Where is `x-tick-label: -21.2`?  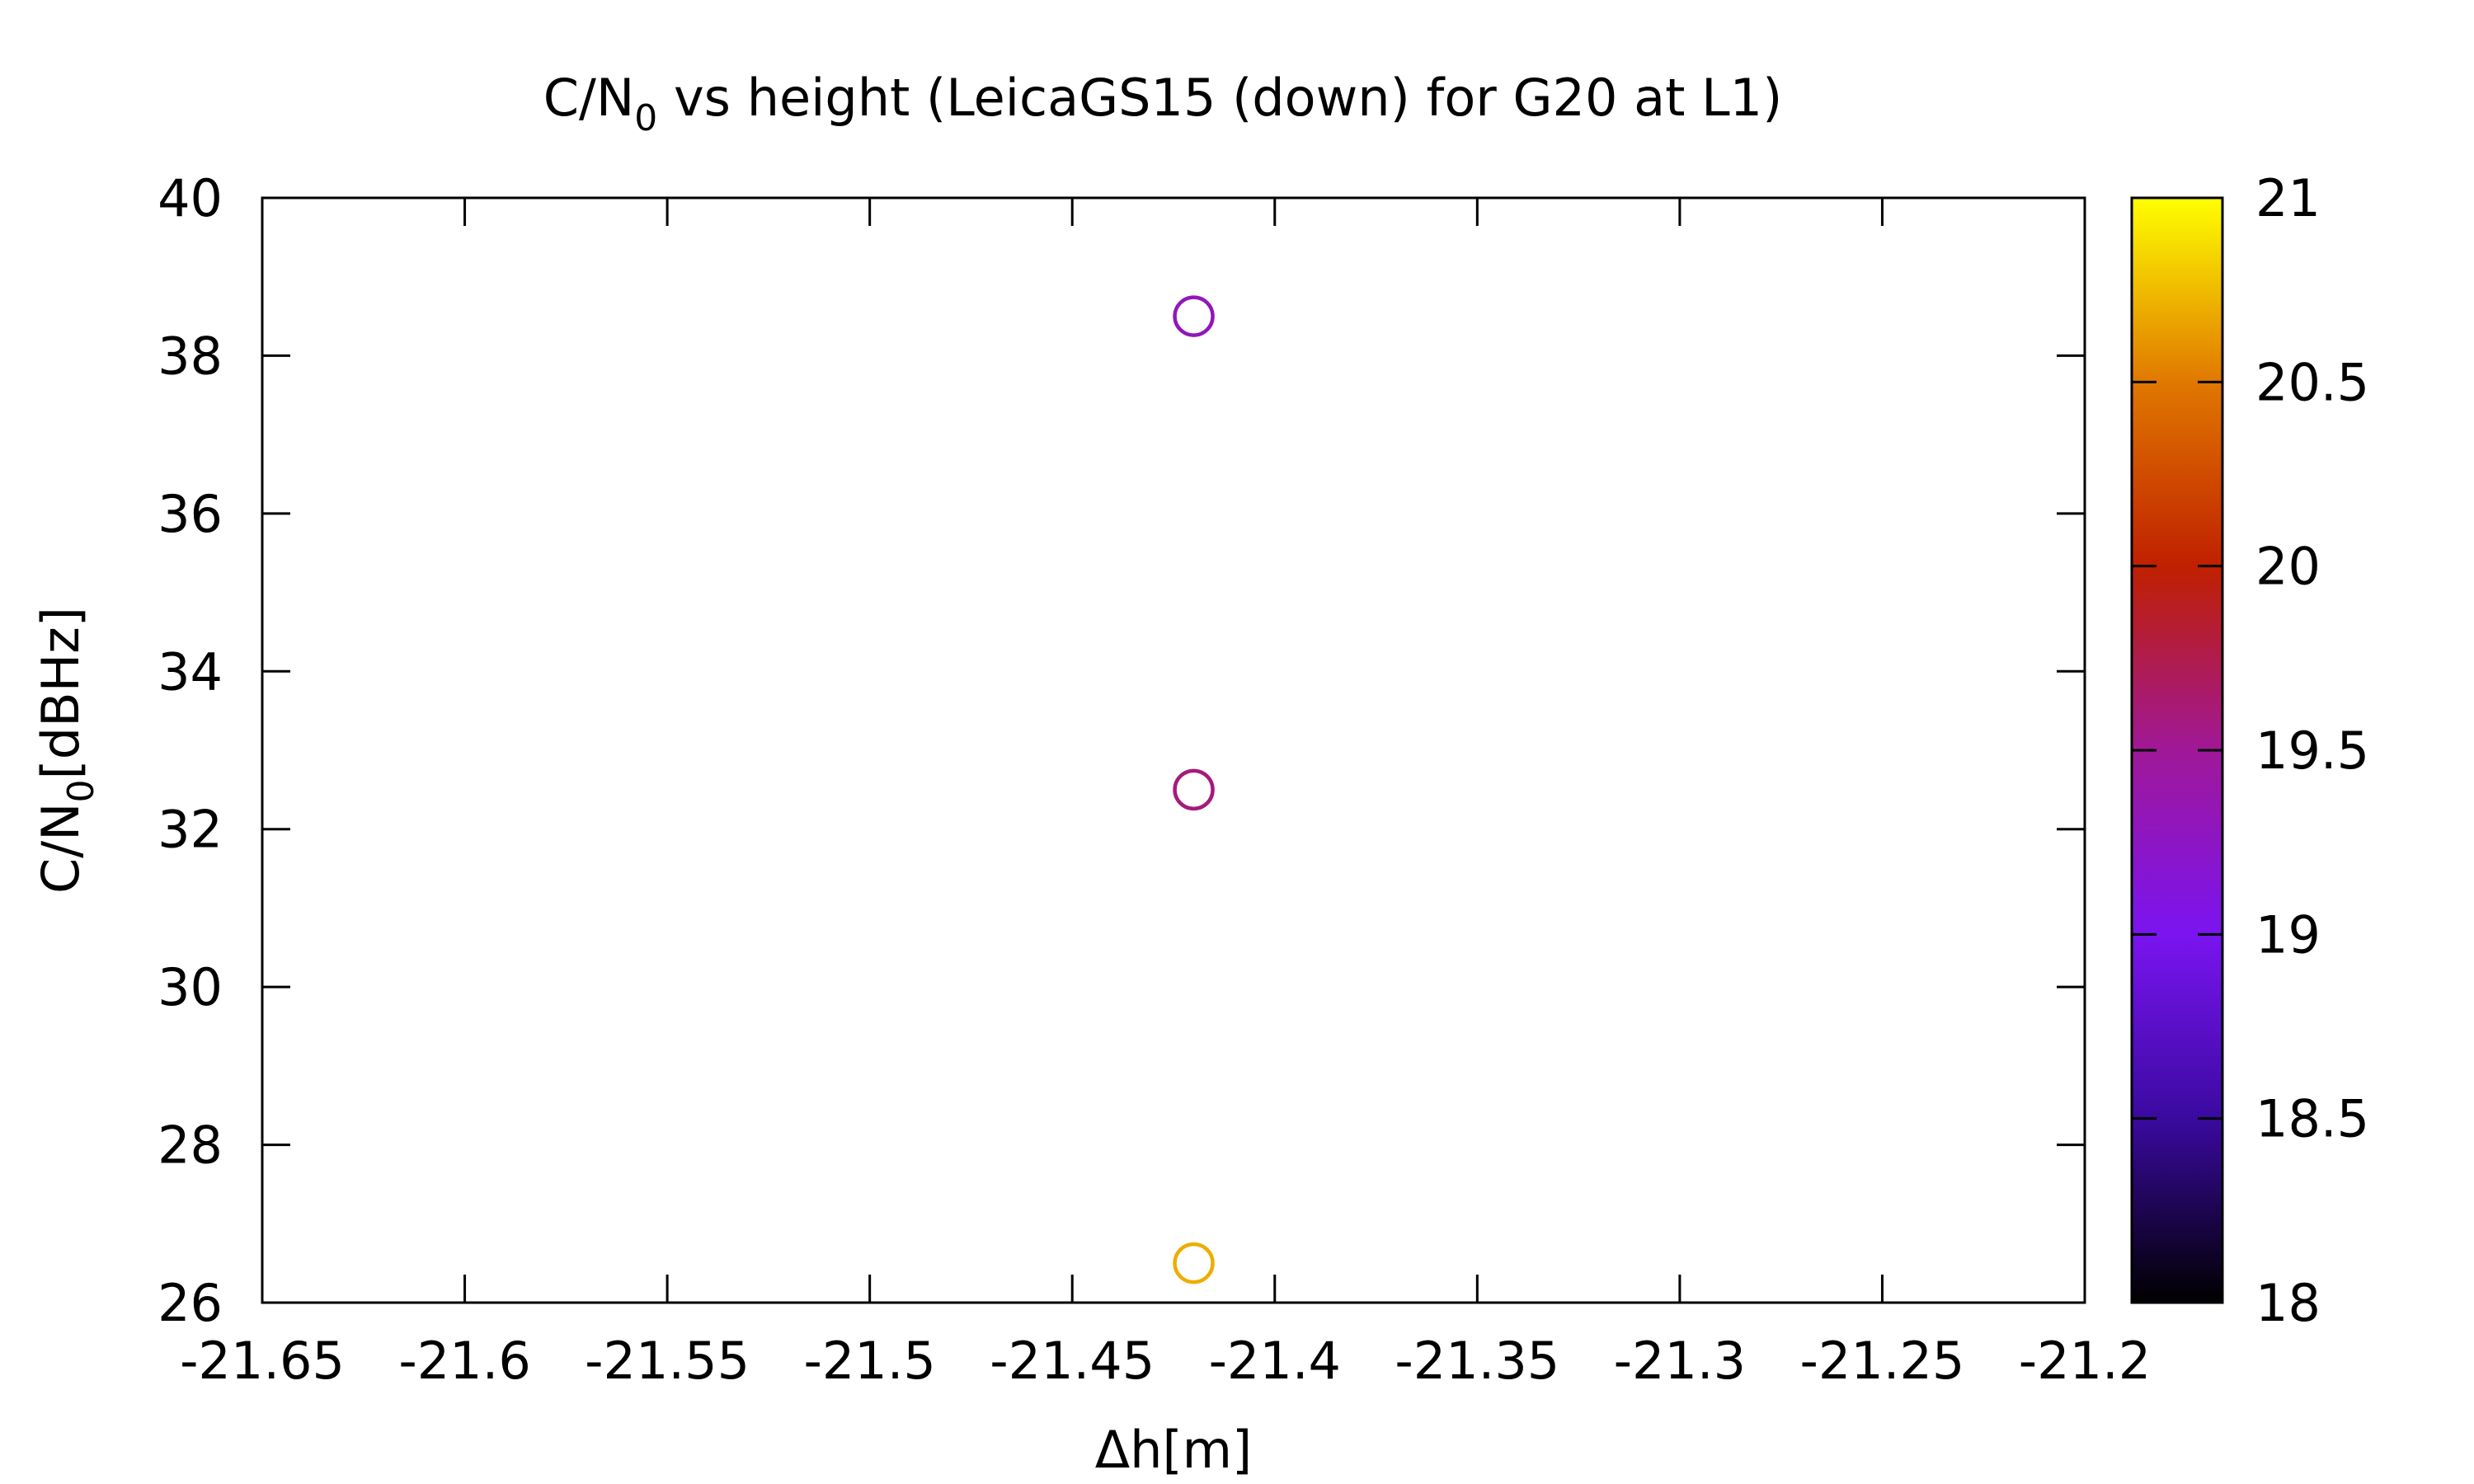 x-tick-label: -21.2 is located at coordinates (2085, 1361).